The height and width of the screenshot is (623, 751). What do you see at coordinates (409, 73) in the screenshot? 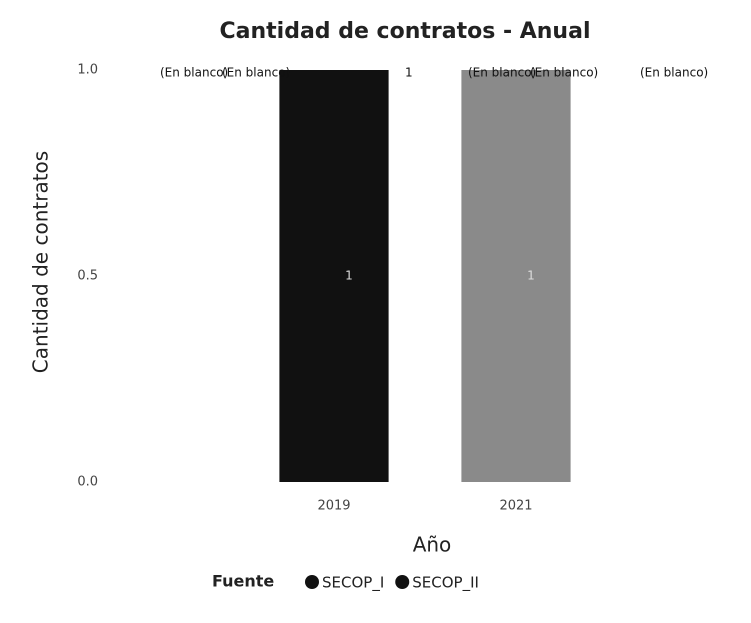
I see `annotation: 1` at bounding box center [409, 73].